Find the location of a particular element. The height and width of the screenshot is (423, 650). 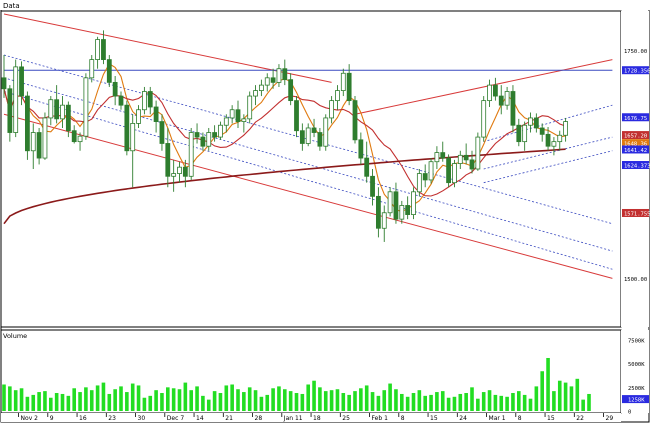

time-label: 23 is located at coordinates (112, 418).